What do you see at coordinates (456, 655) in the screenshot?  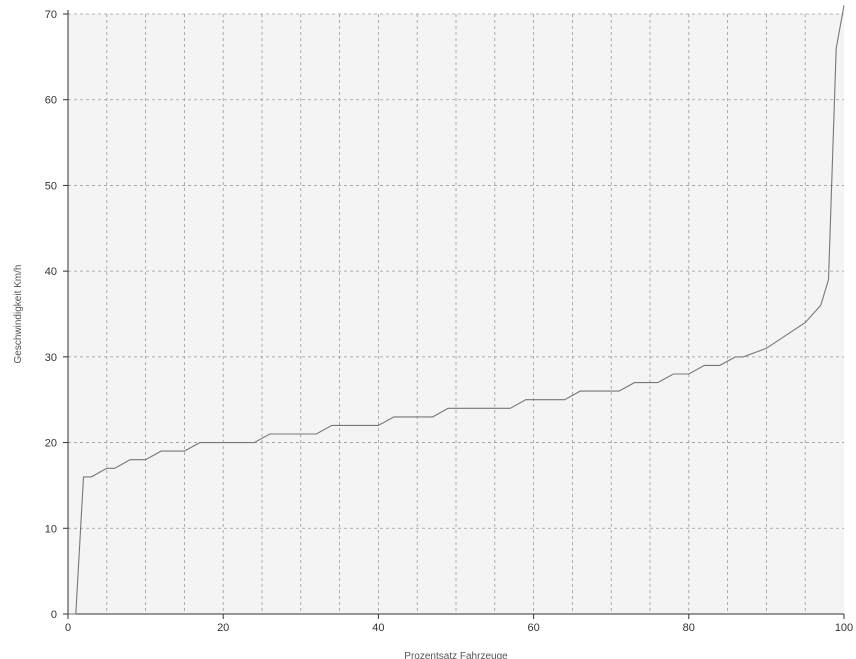 I see `x-axis-label: Prozentsatz Fahrzeuge` at bounding box center [456, 655].